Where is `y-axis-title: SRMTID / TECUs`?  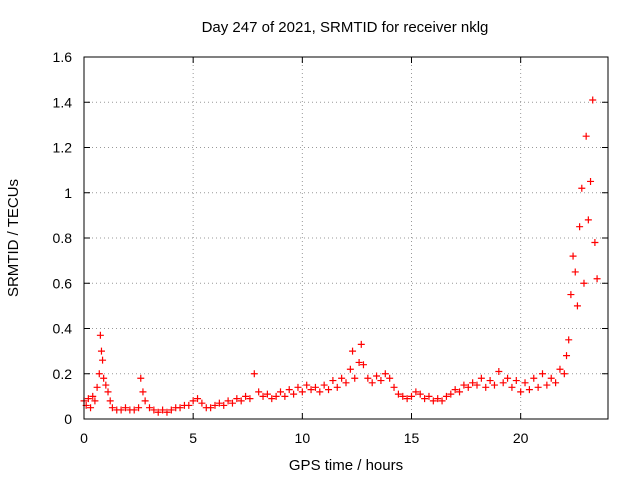
y-axis-title: SRMTID / TECUs is located at coordinates (13, 238).